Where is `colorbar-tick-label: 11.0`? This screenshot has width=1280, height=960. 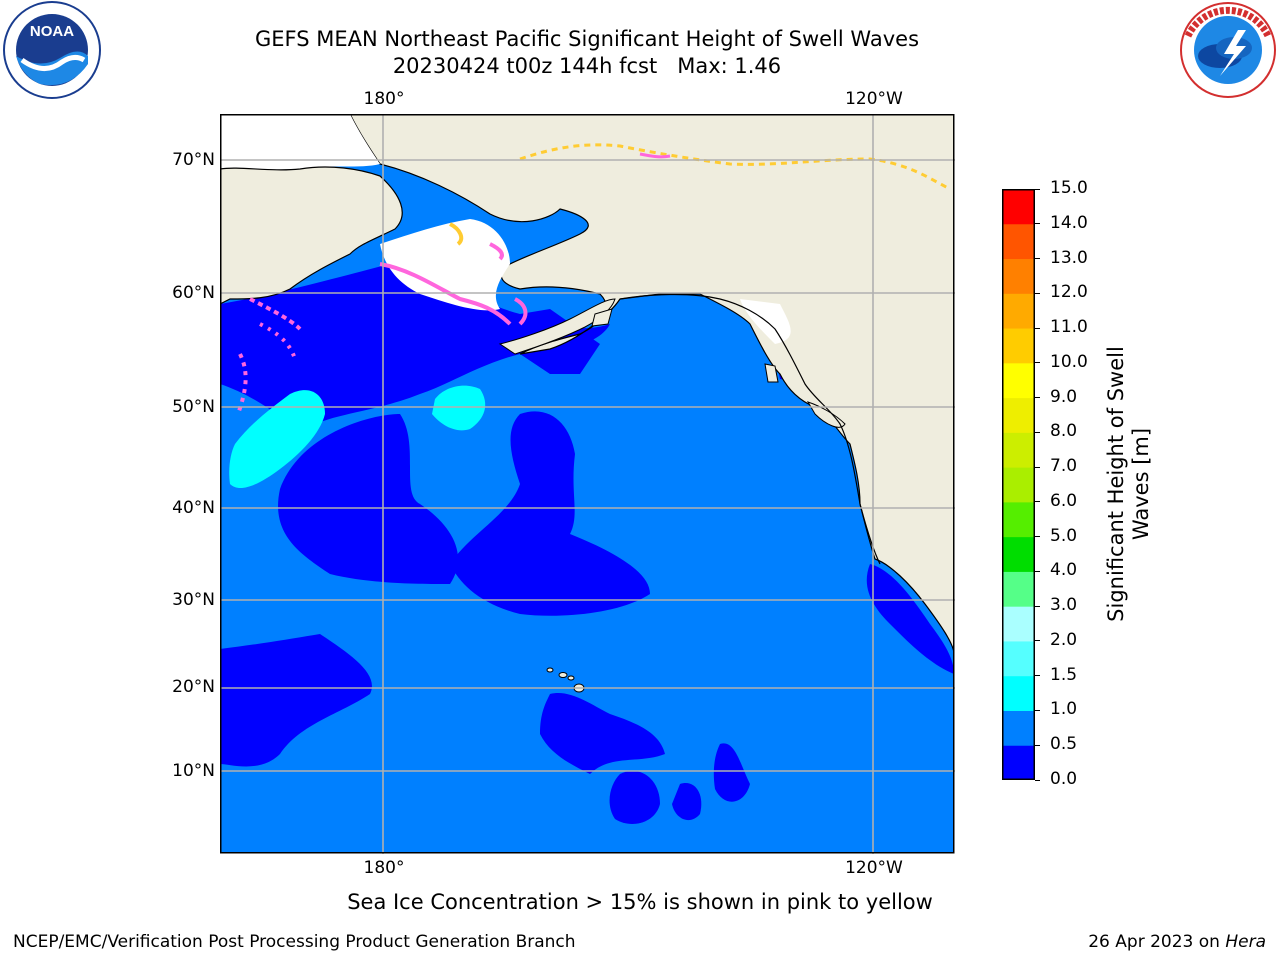 colorbar-tick-label: 11.0 is located at coordinates (1069, 327).